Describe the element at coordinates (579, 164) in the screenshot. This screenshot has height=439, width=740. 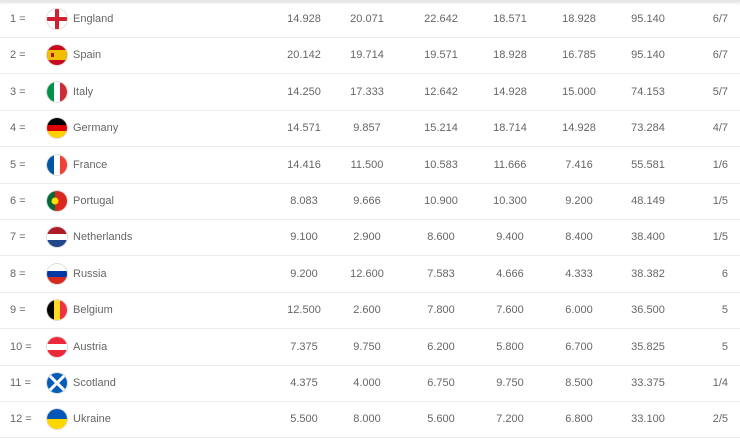
I see `score-cell: 7.416` at that location.